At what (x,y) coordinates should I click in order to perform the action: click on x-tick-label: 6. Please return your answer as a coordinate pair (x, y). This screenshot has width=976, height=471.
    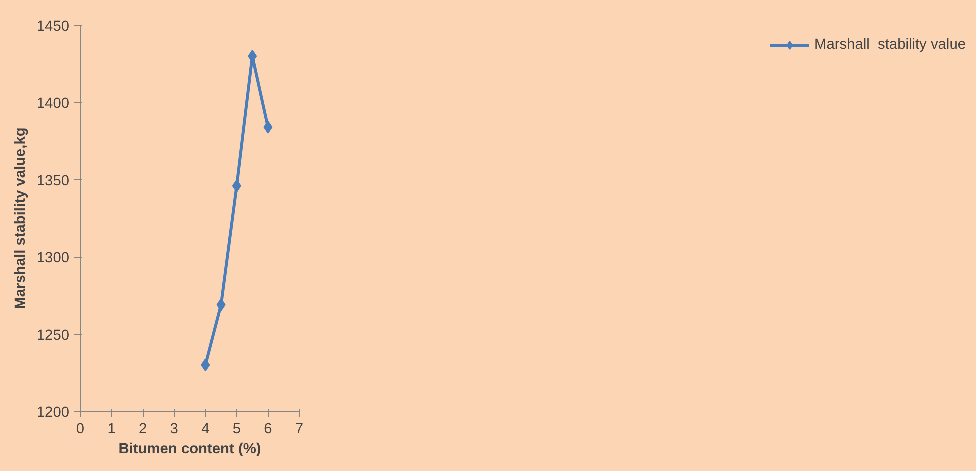
    Looking at the image, I should click on (268, 430).